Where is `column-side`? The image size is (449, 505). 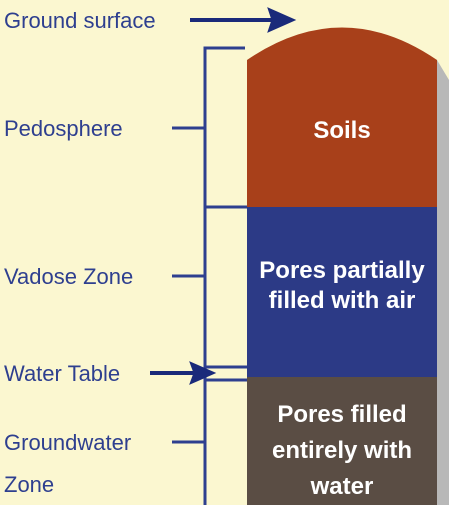 column-side is located at coordinates (443, 282).